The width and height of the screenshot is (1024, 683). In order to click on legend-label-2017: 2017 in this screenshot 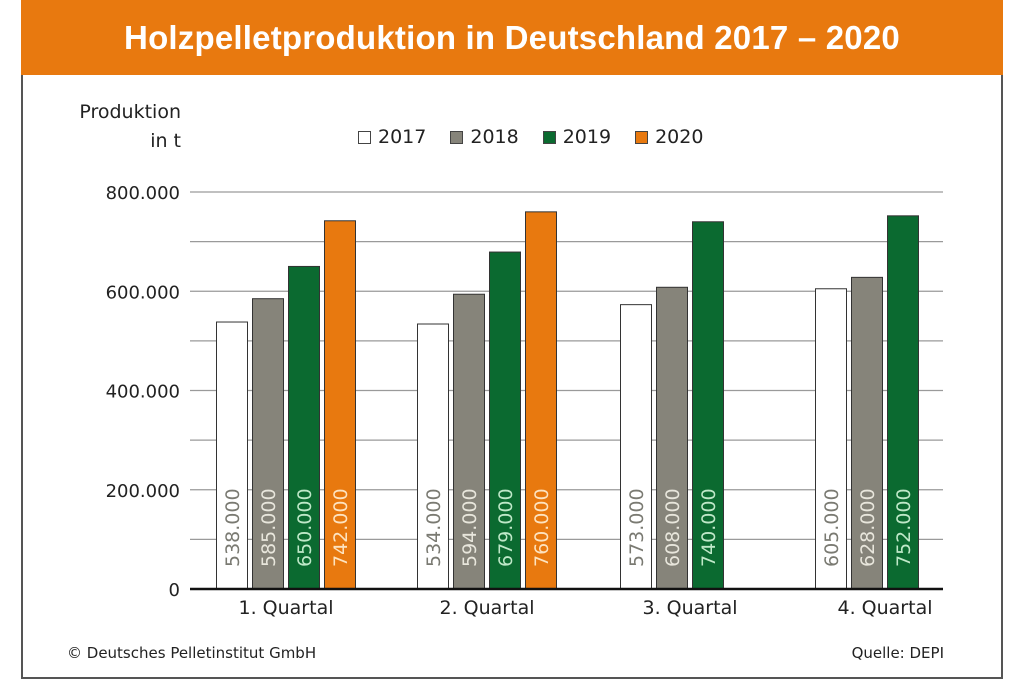, I will do `click(402, 137)`.